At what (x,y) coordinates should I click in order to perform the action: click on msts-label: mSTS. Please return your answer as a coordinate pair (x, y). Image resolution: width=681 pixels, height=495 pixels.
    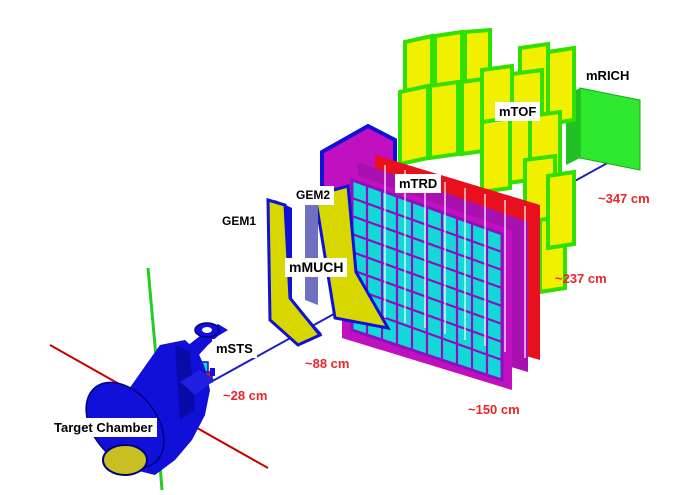
    Looking at the image, I should click on (234, 348).